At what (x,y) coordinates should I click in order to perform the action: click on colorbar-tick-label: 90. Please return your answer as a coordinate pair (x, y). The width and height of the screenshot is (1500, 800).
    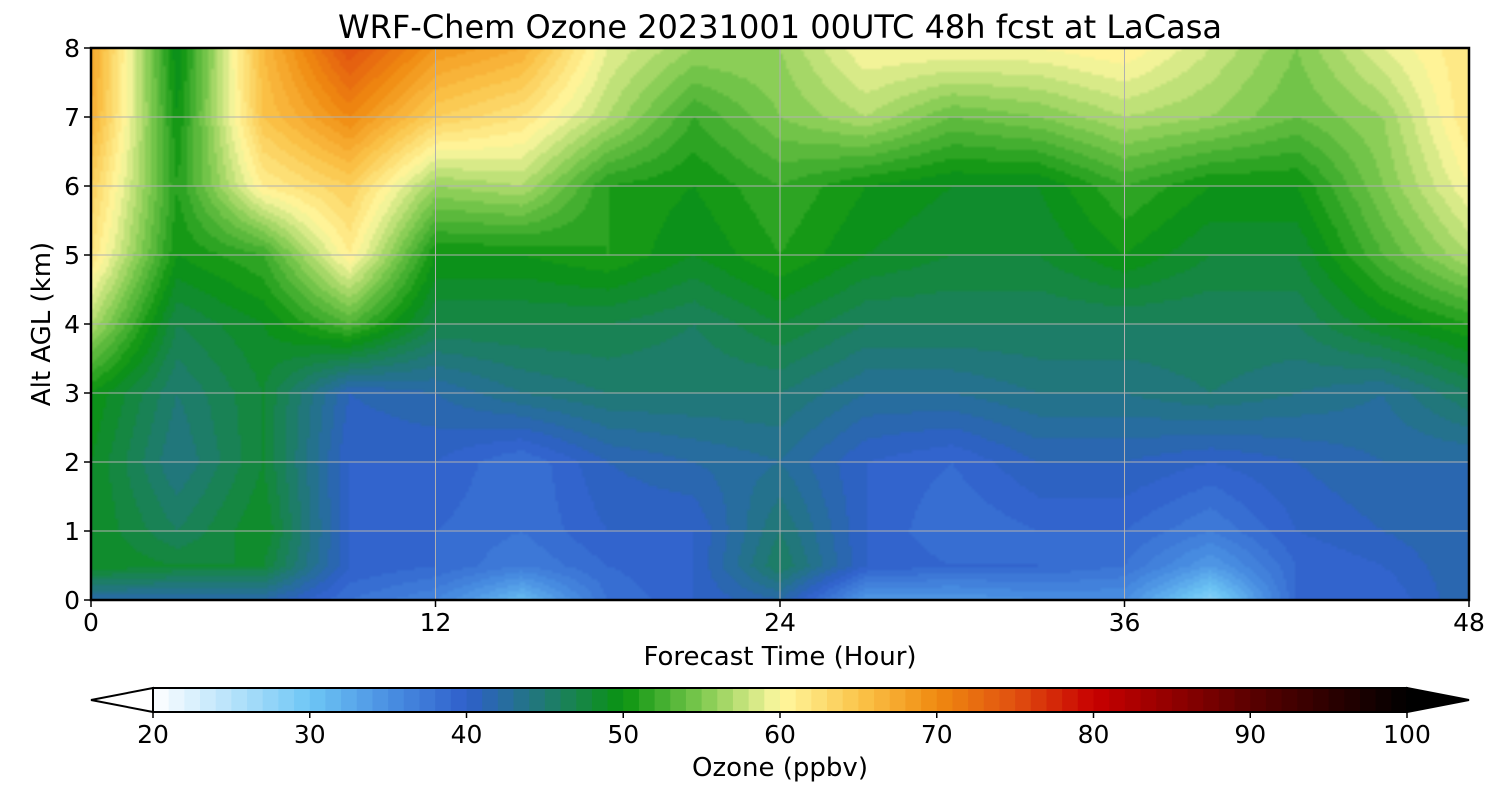
    Looking at the image, I should click on (1250, 734).